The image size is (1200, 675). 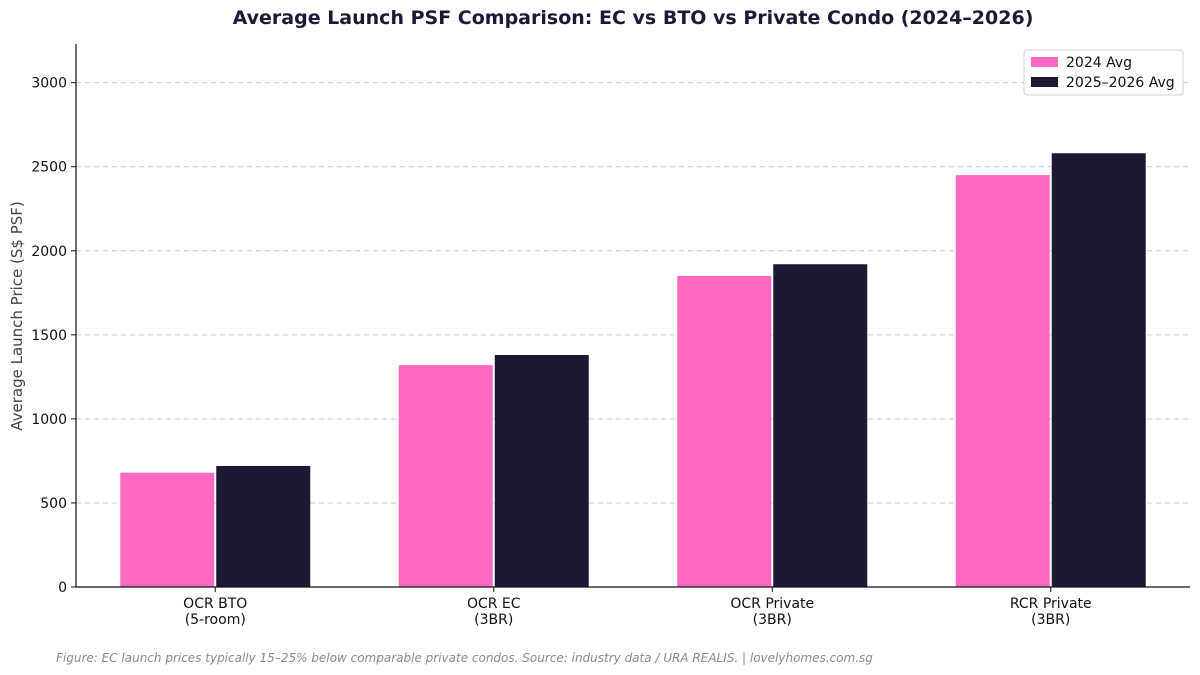 I want to click on y-tick-label: 500, so click(x=53, y=504).